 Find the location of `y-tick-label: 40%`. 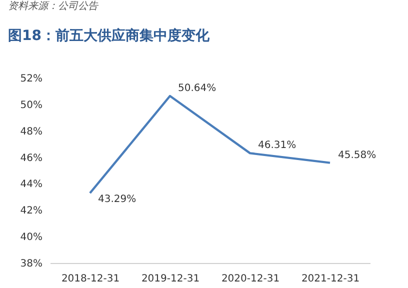

y-tick-label: 40% is located at coordinates (31, 238).